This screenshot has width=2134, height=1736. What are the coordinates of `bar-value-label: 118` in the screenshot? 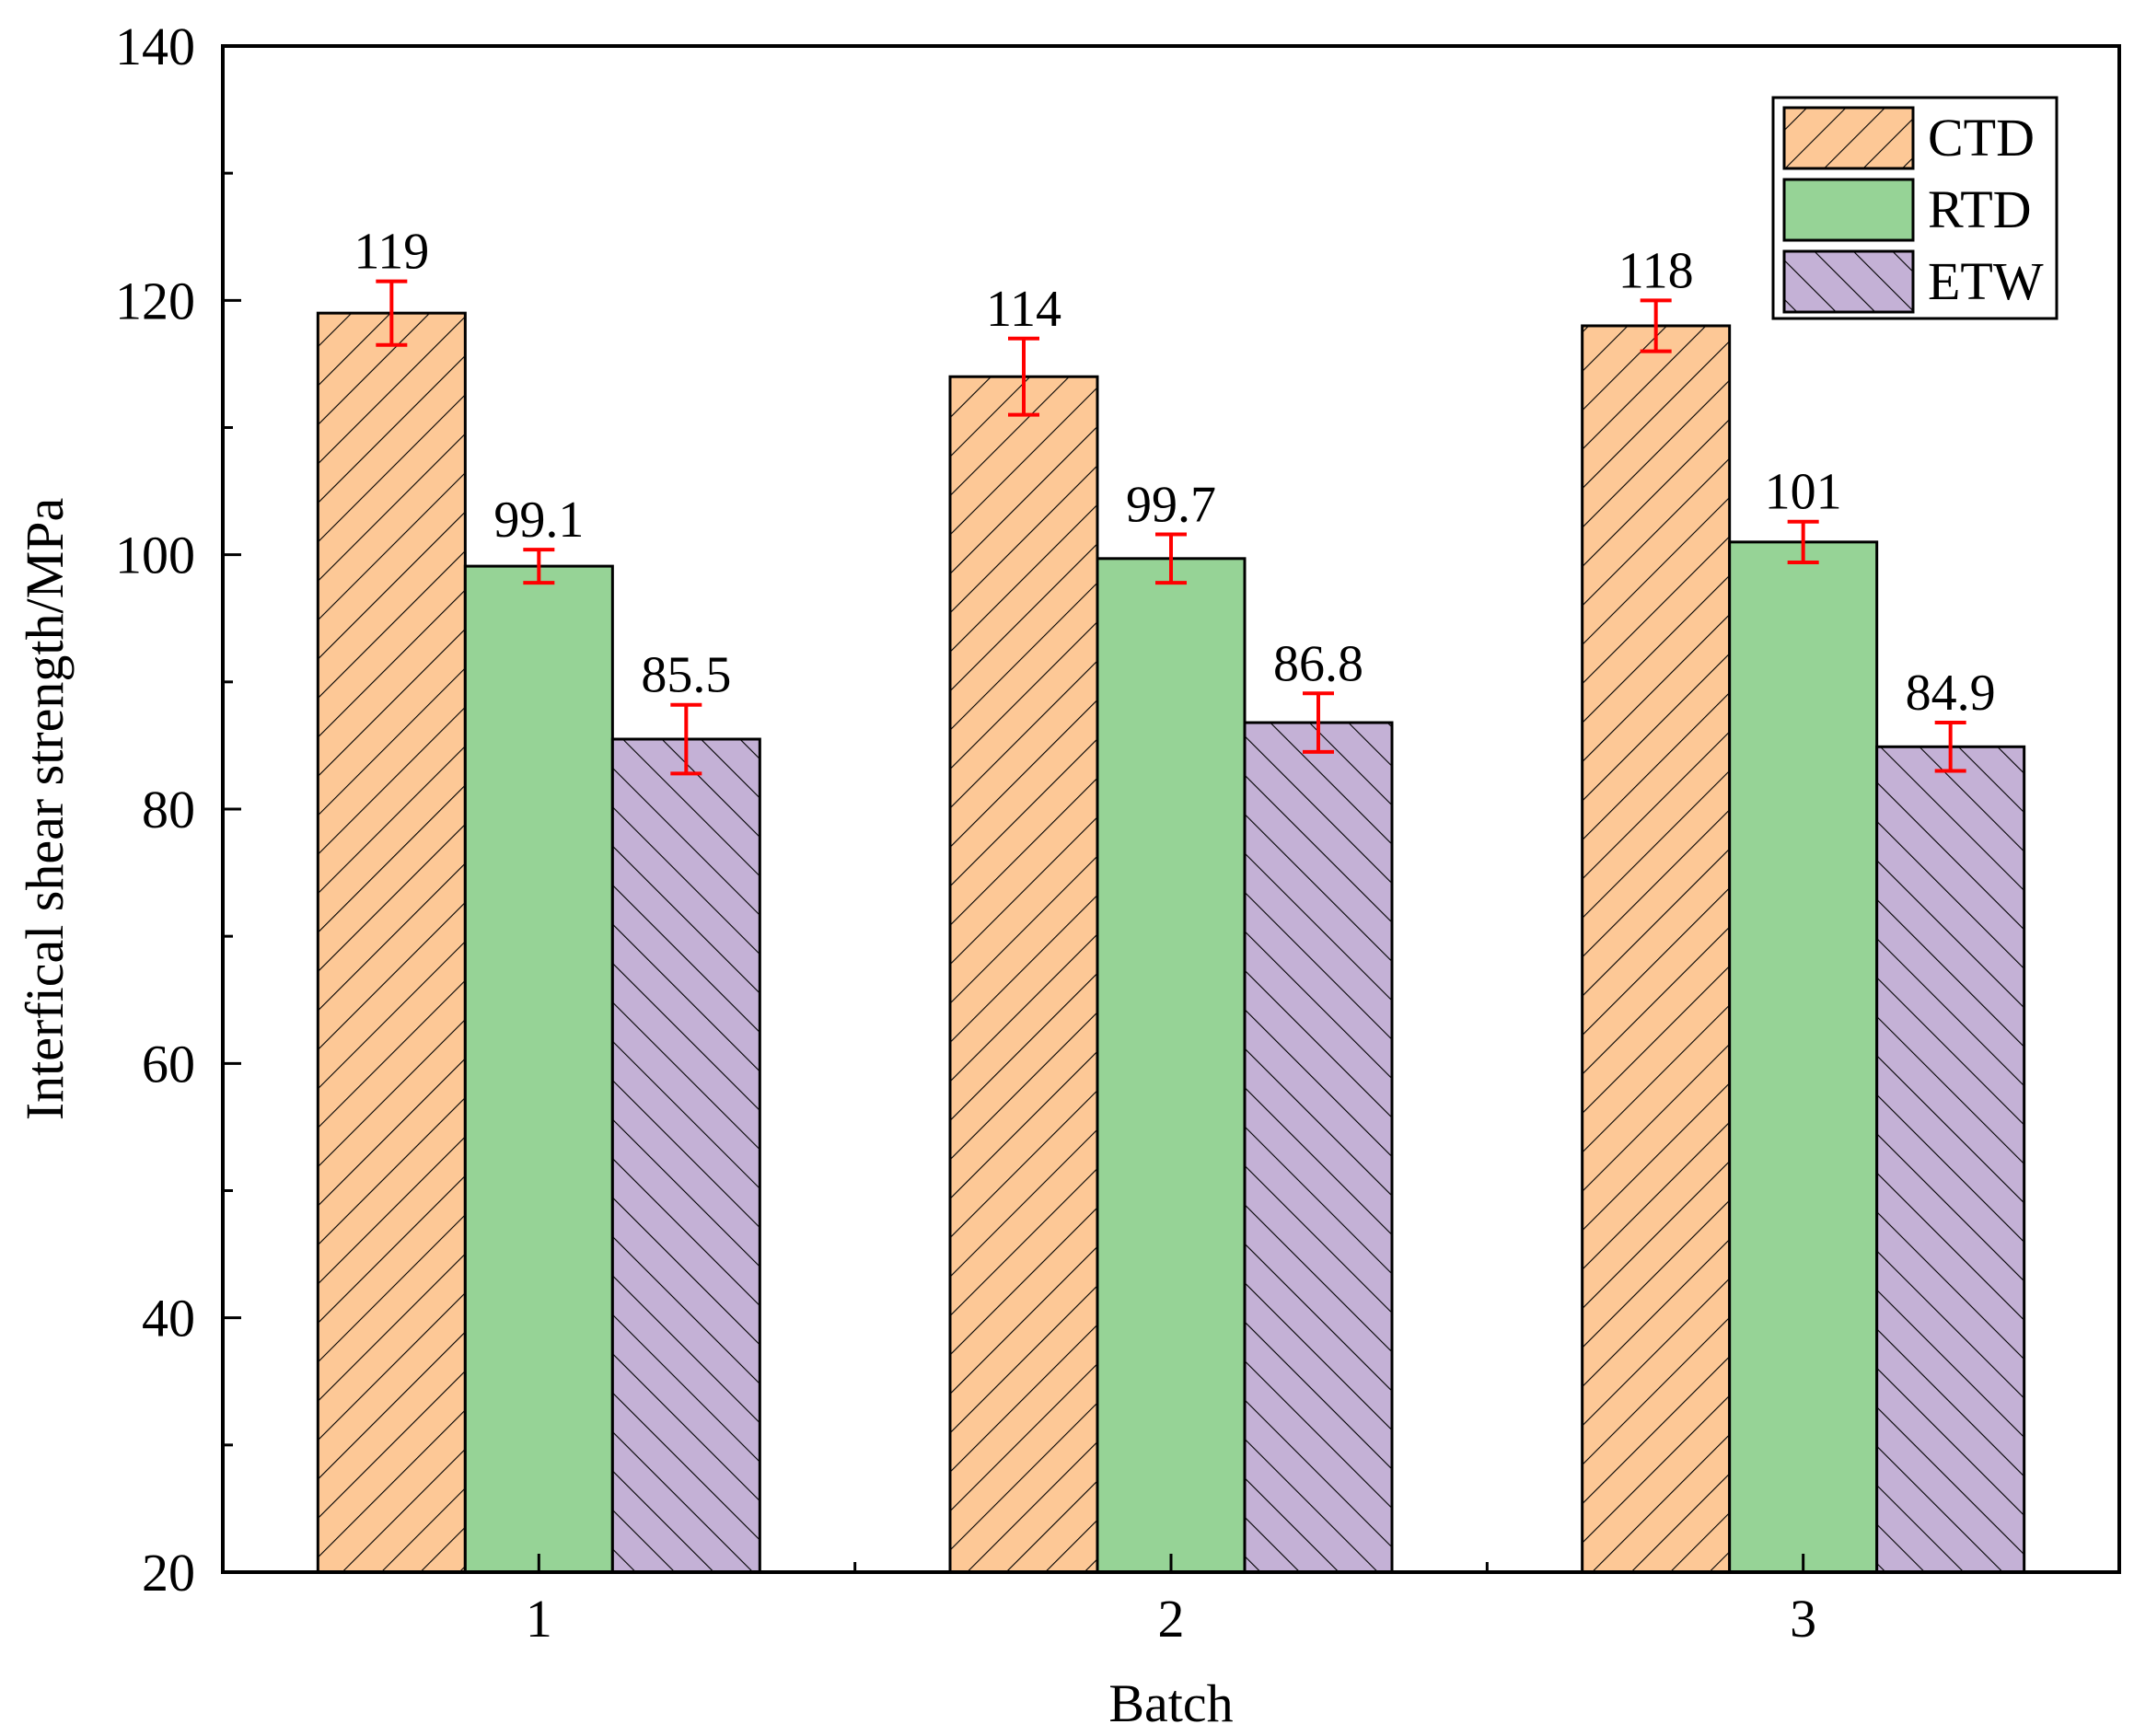 It's located at (1656, 270).